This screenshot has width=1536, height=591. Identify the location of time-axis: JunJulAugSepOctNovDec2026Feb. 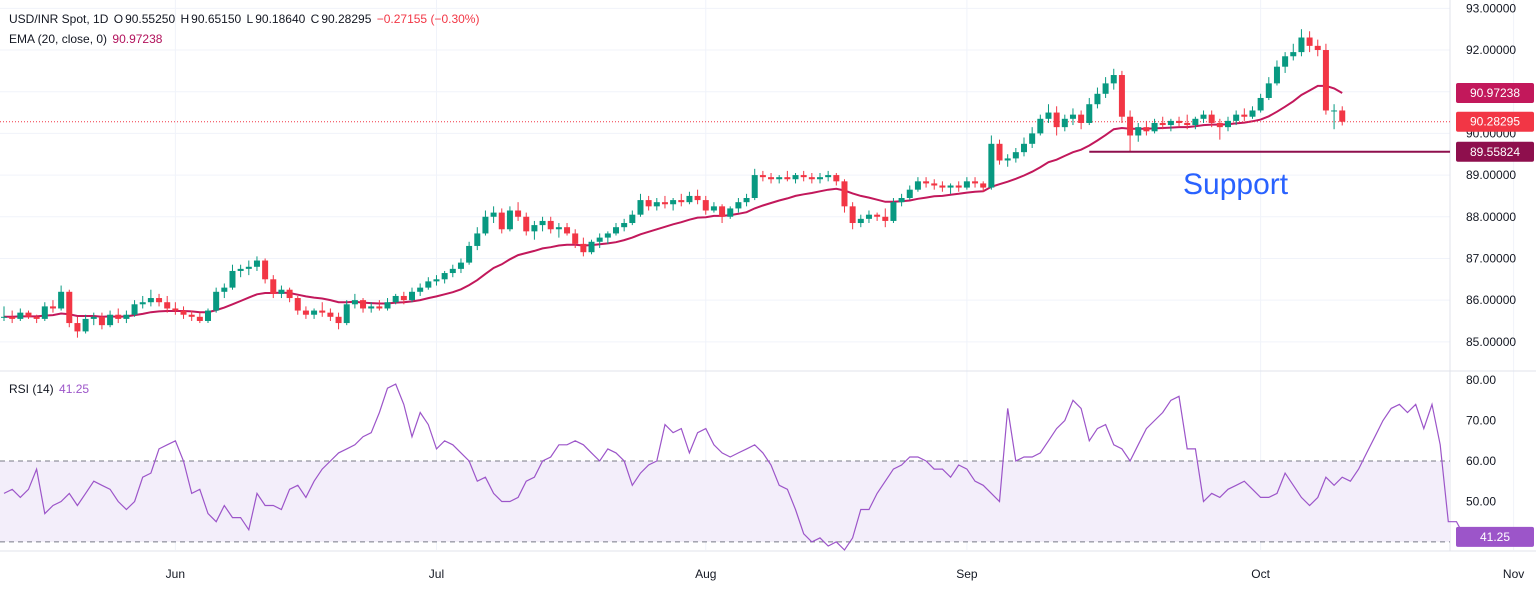
(851, 574).